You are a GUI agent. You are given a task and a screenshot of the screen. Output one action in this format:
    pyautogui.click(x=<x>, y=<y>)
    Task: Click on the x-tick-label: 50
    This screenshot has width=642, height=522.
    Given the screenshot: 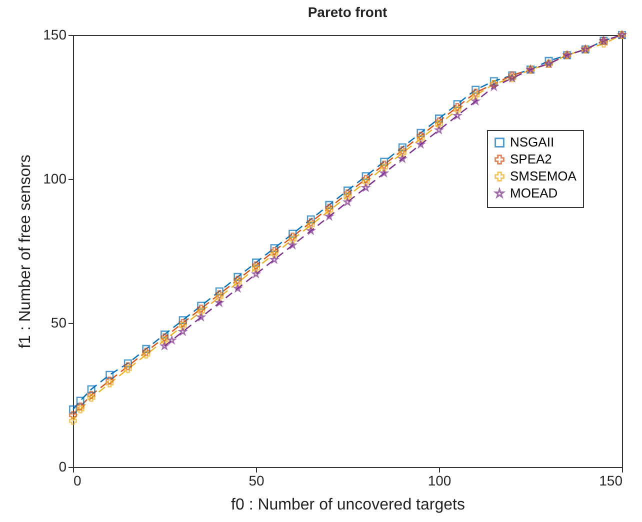 What is the action you would take?
    pyautogui.click(x=256, y=480)
    